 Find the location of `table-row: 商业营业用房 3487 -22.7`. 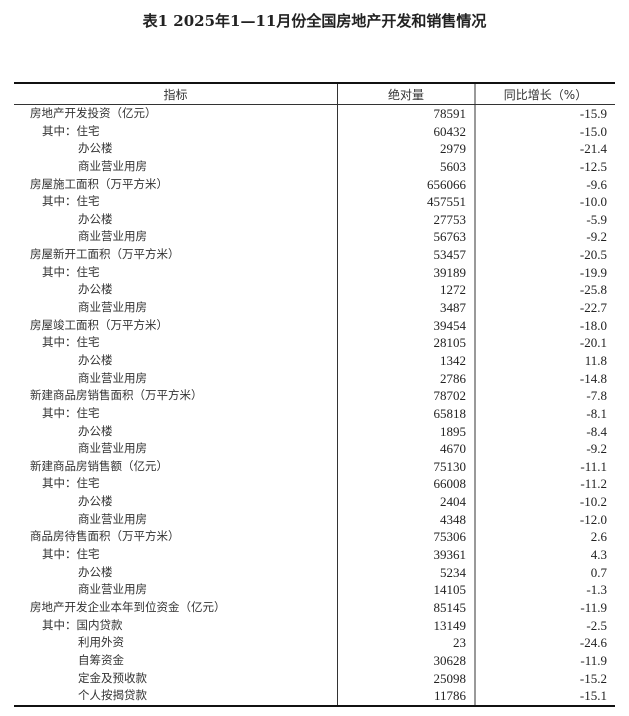

table-row: 商业营业用房 3487 -22.7 is located at coordinates (314, 308).